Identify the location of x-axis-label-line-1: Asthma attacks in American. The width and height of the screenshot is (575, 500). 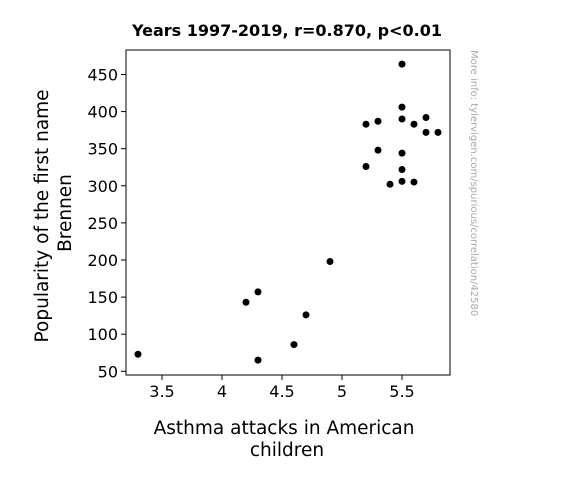
(284, 428).